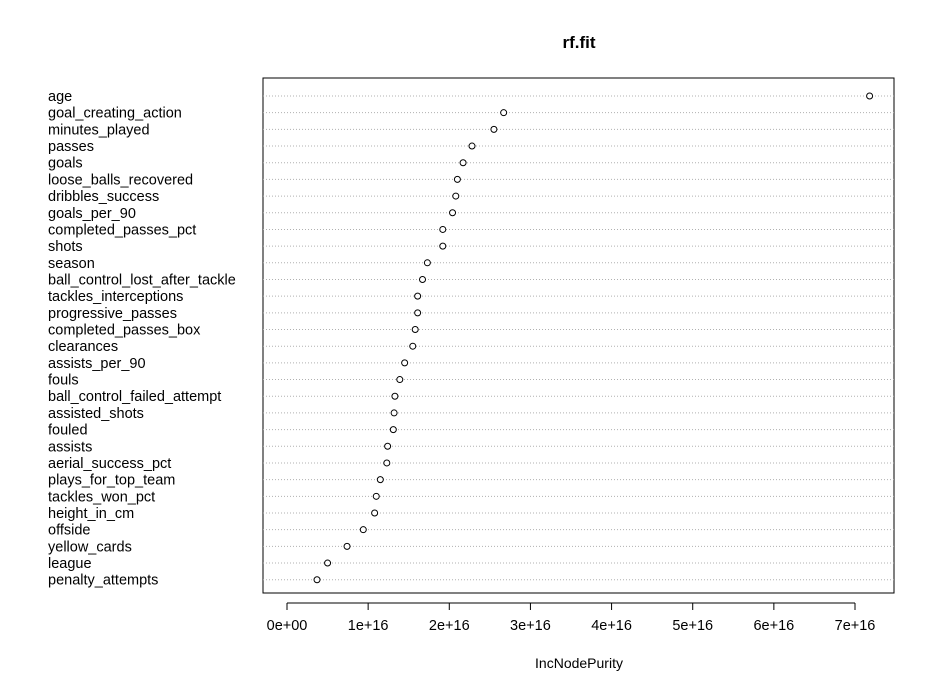 This screenshot has height=693, width=935. What do you see at coordinates (90, 547) in the screenshot?
I see `category-label: yellow_cards` at bounding box center [90, 547].